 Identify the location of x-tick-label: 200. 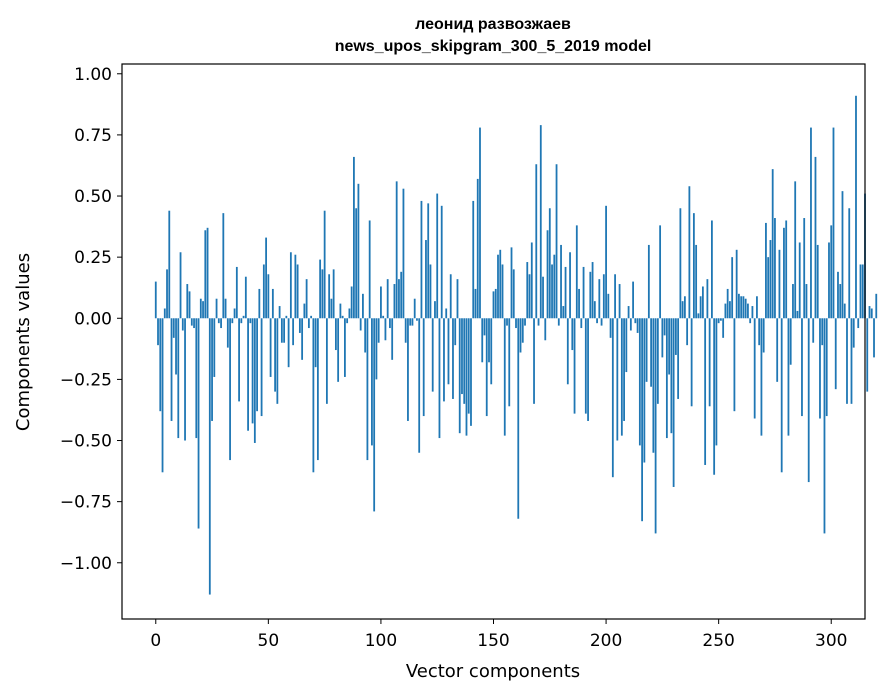
(606, 641).